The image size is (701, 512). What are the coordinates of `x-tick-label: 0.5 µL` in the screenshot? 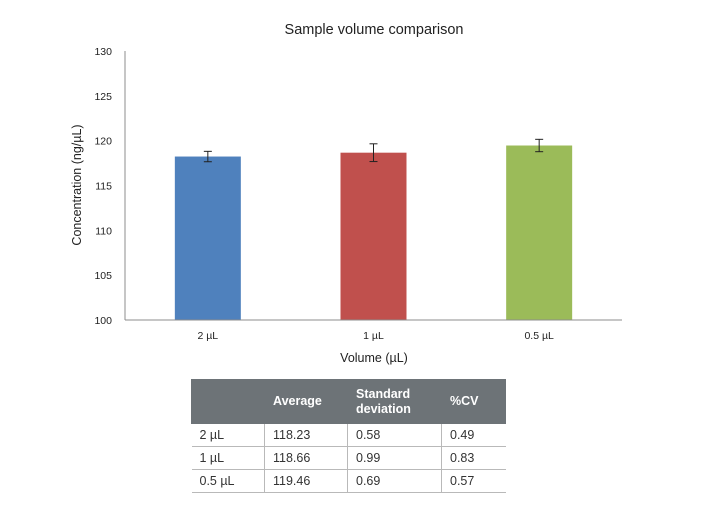 It's located at (539, 336).